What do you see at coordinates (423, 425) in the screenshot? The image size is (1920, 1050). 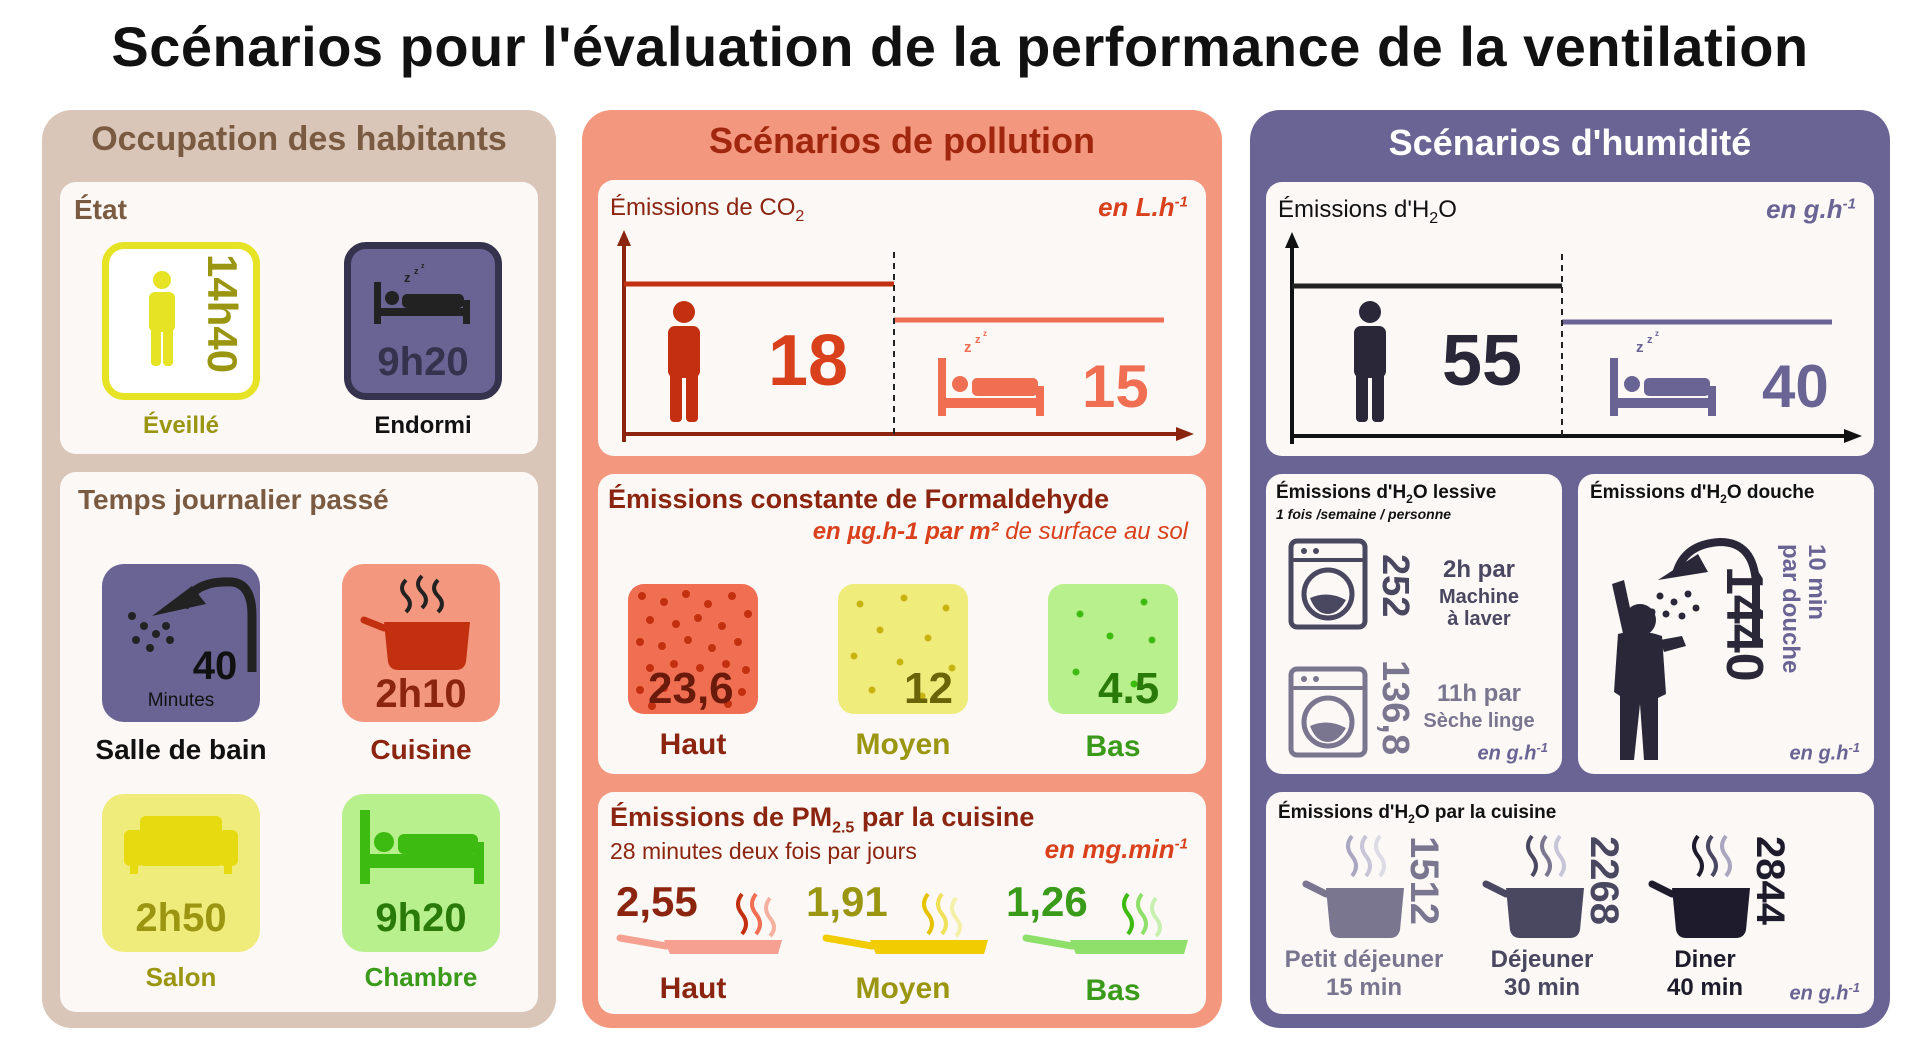 I see `asleep-label: Endormi` at bounding box center [423, 425].